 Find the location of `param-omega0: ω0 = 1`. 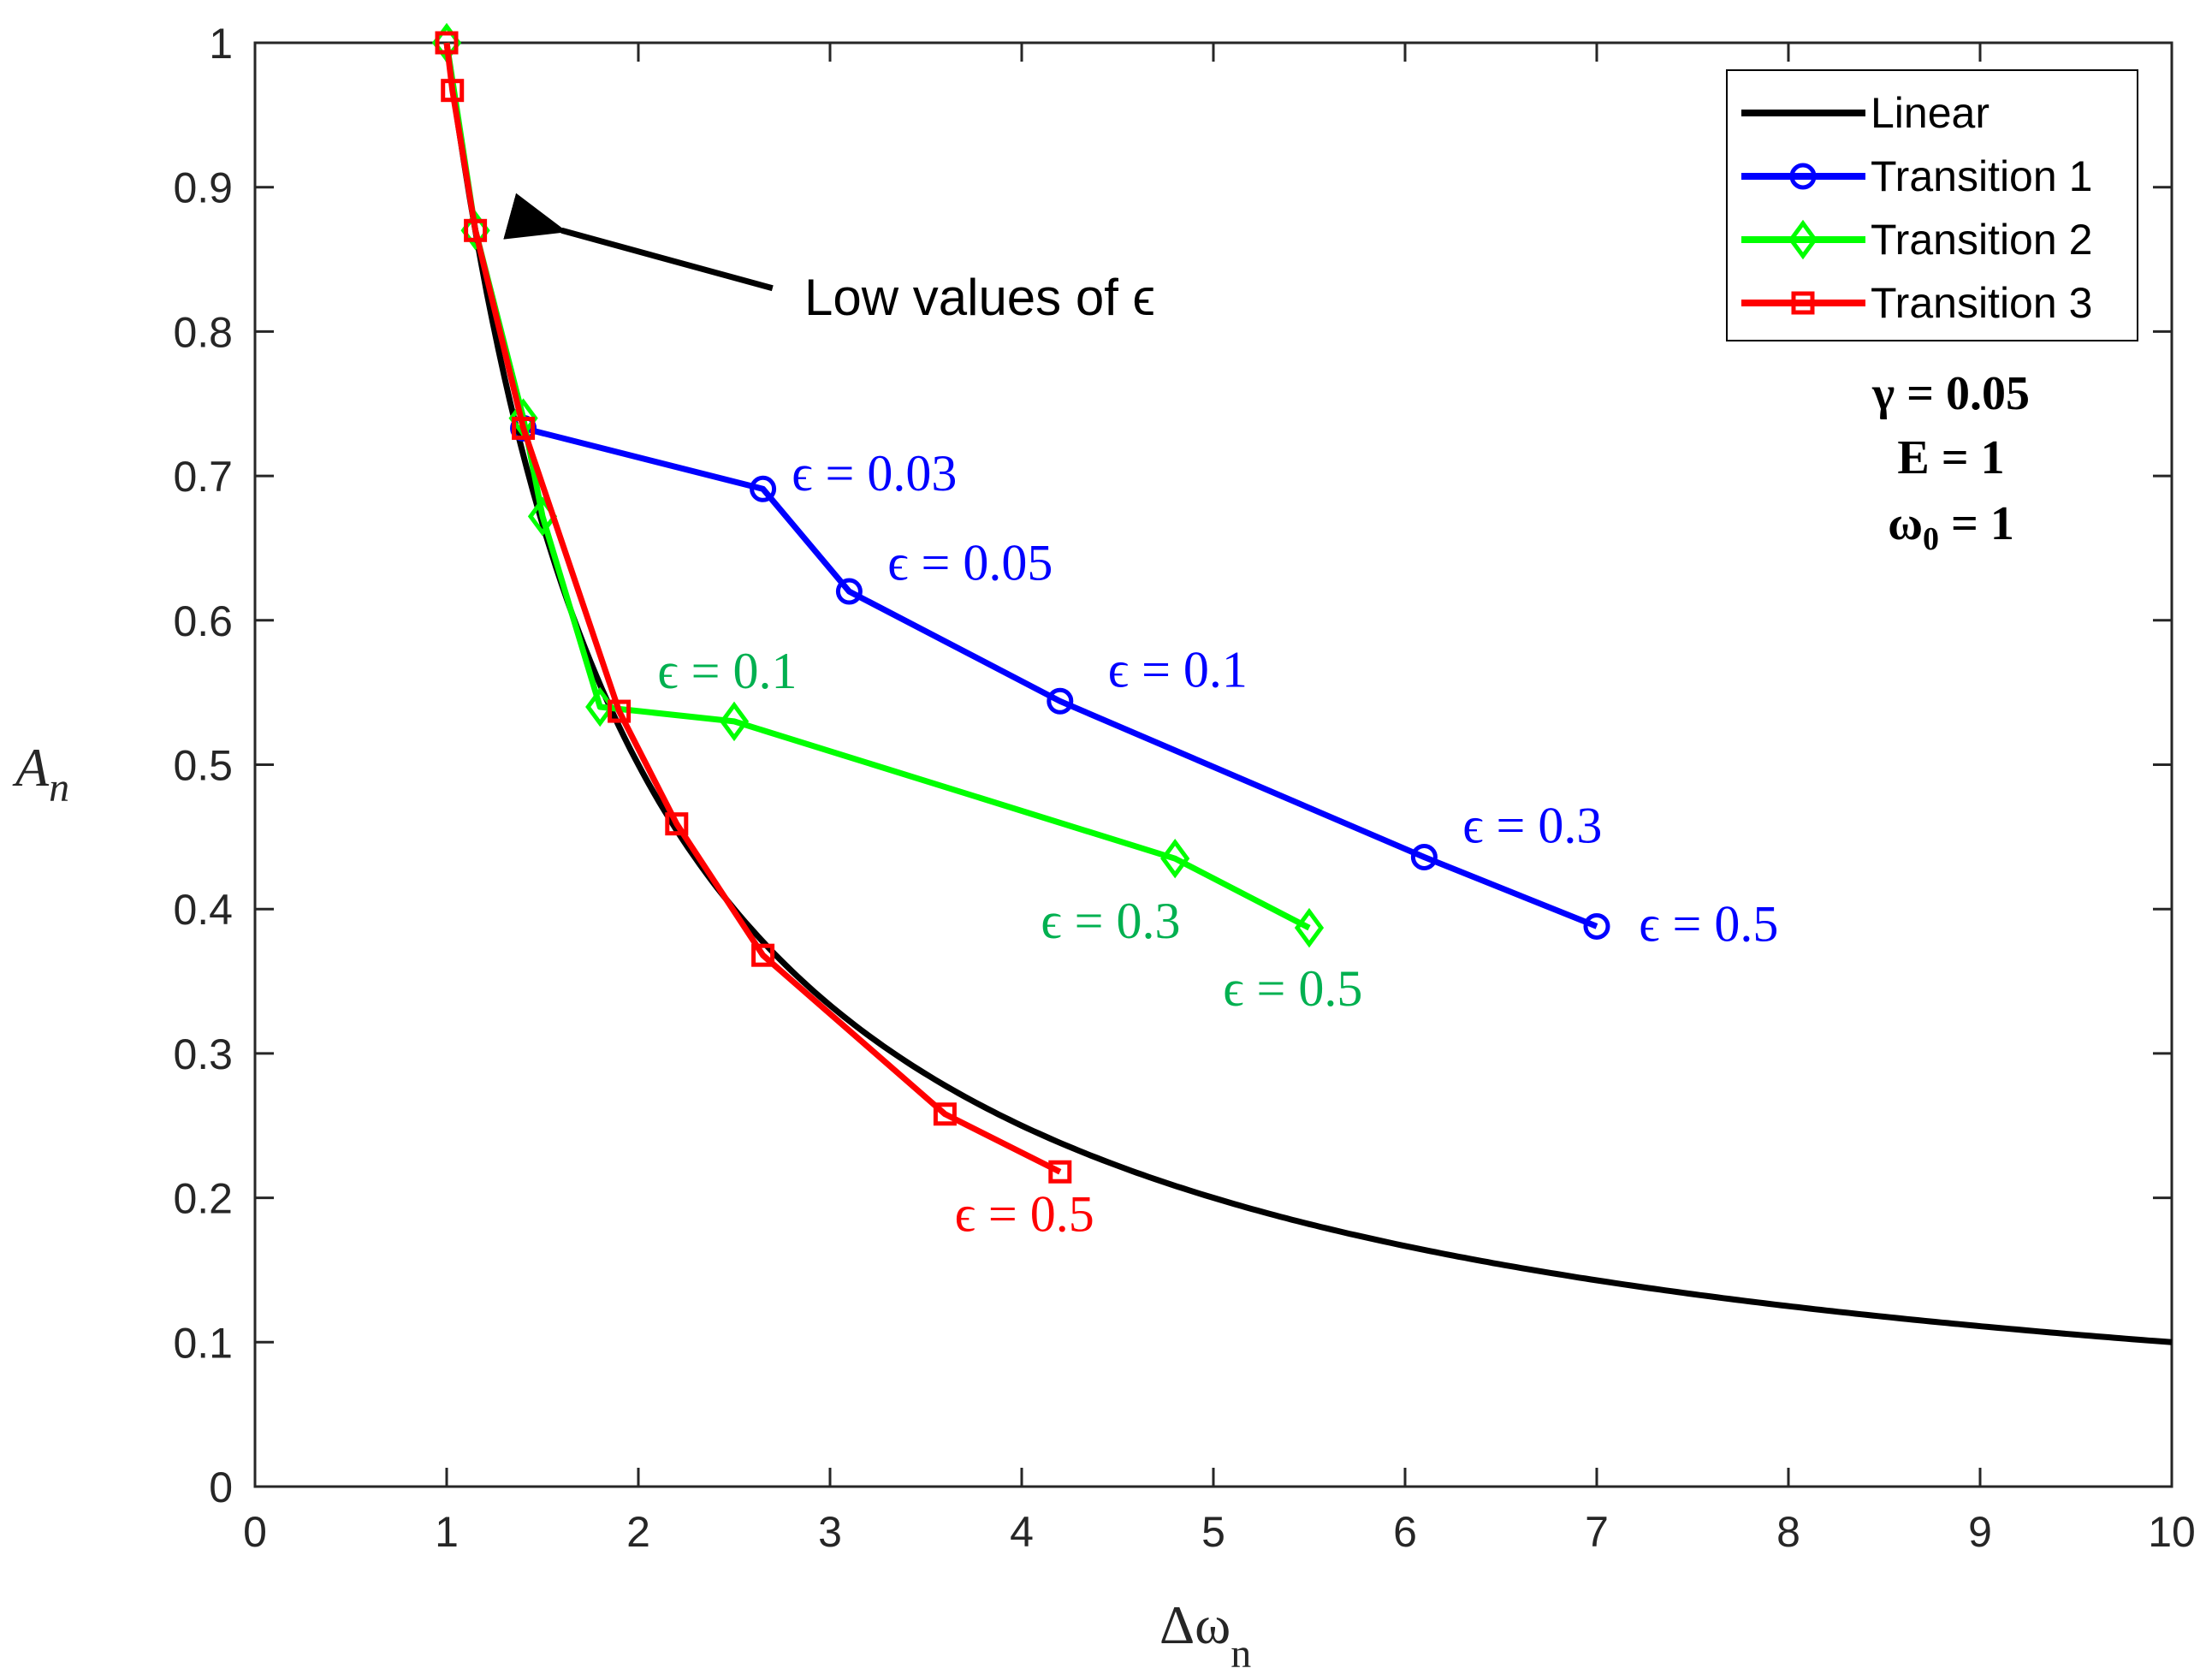

param-omega0: ω0 = 1 is located at coordinates (1951, 527).